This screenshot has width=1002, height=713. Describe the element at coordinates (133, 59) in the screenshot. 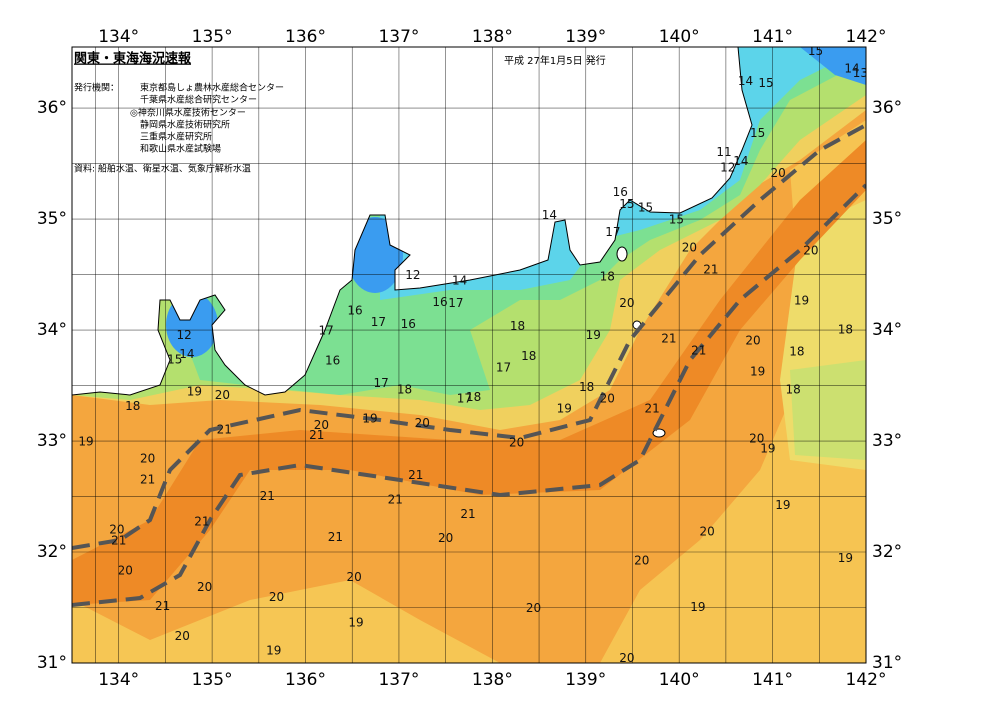

I see `title: 関東・東海海況速報` at that location.